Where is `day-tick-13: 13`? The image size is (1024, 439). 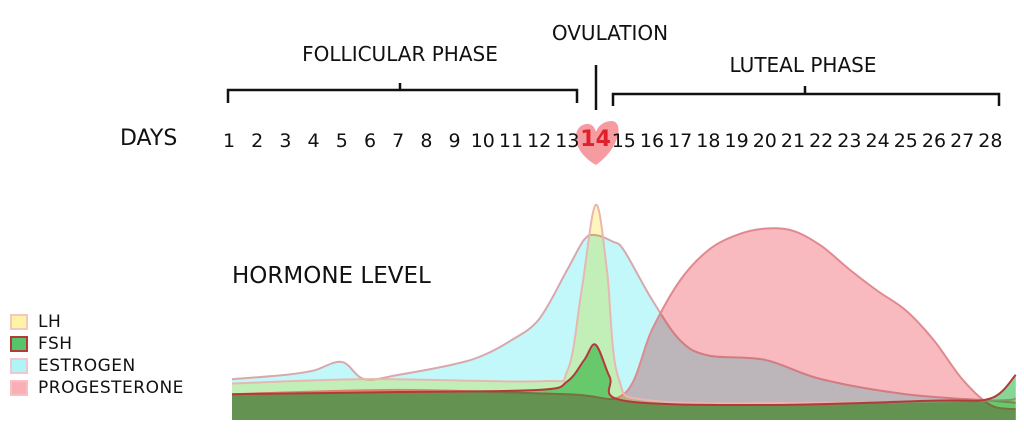
day-tick-13: 13 is located at coordinates (567, 141).